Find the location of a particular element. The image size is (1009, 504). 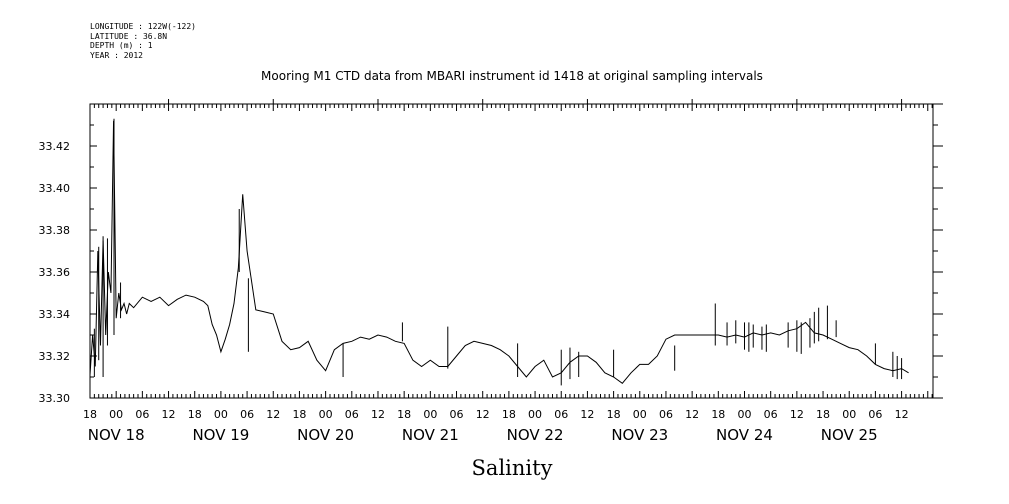

x-day-label: NOV 21 is located at coordinates (430, 435).